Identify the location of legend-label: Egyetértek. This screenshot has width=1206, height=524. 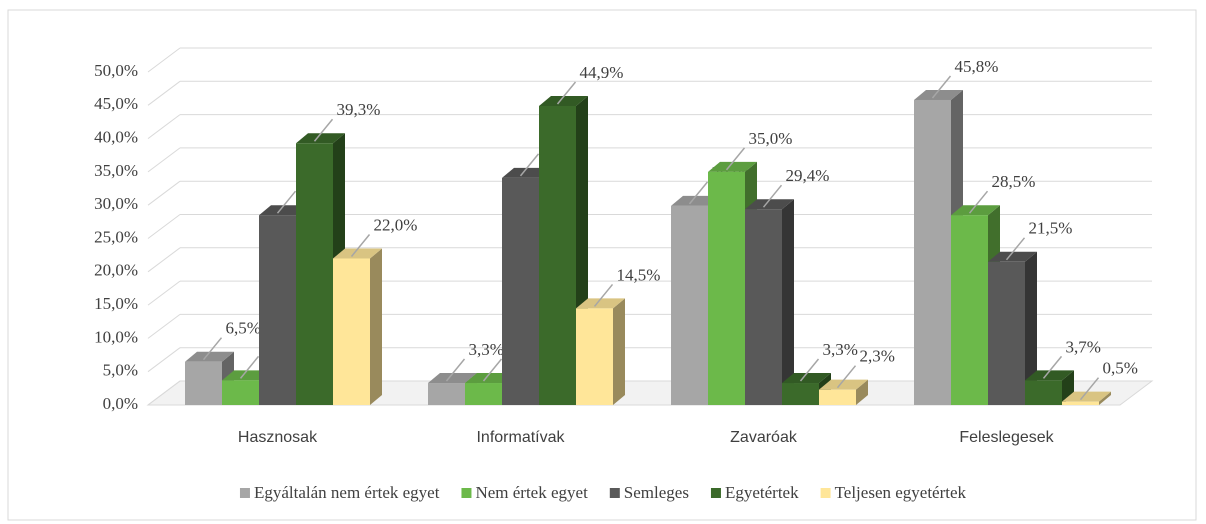
(762, 492).